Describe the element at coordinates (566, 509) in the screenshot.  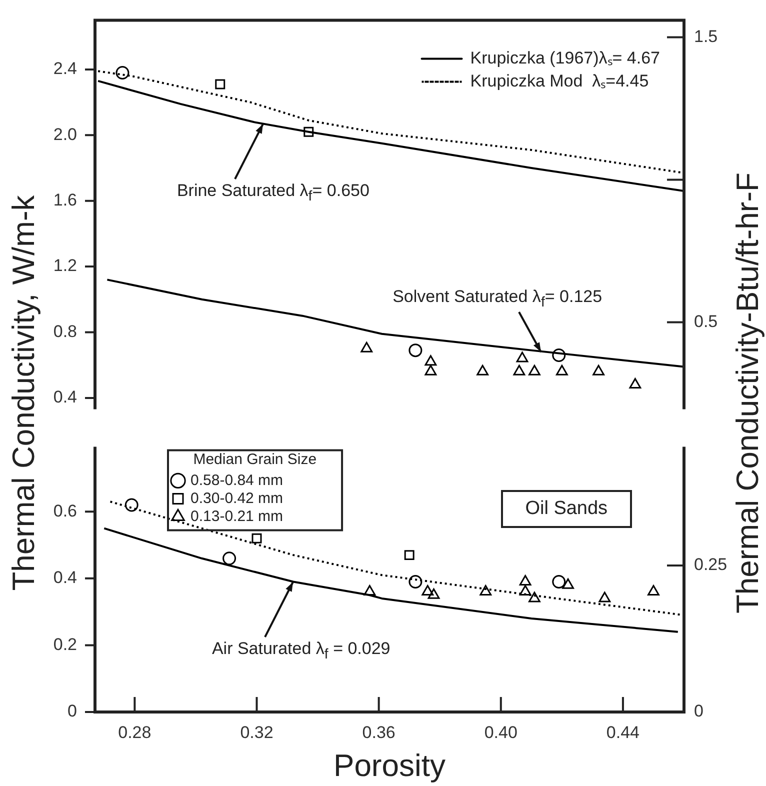
I see `annotation: Oil Sands` at that location.